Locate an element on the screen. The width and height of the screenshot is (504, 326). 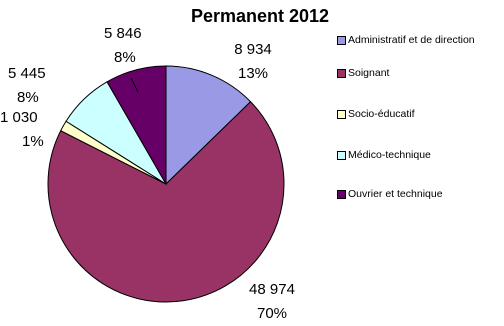
legend-item: Administratif et de direction is located at coordinates (406, 40).